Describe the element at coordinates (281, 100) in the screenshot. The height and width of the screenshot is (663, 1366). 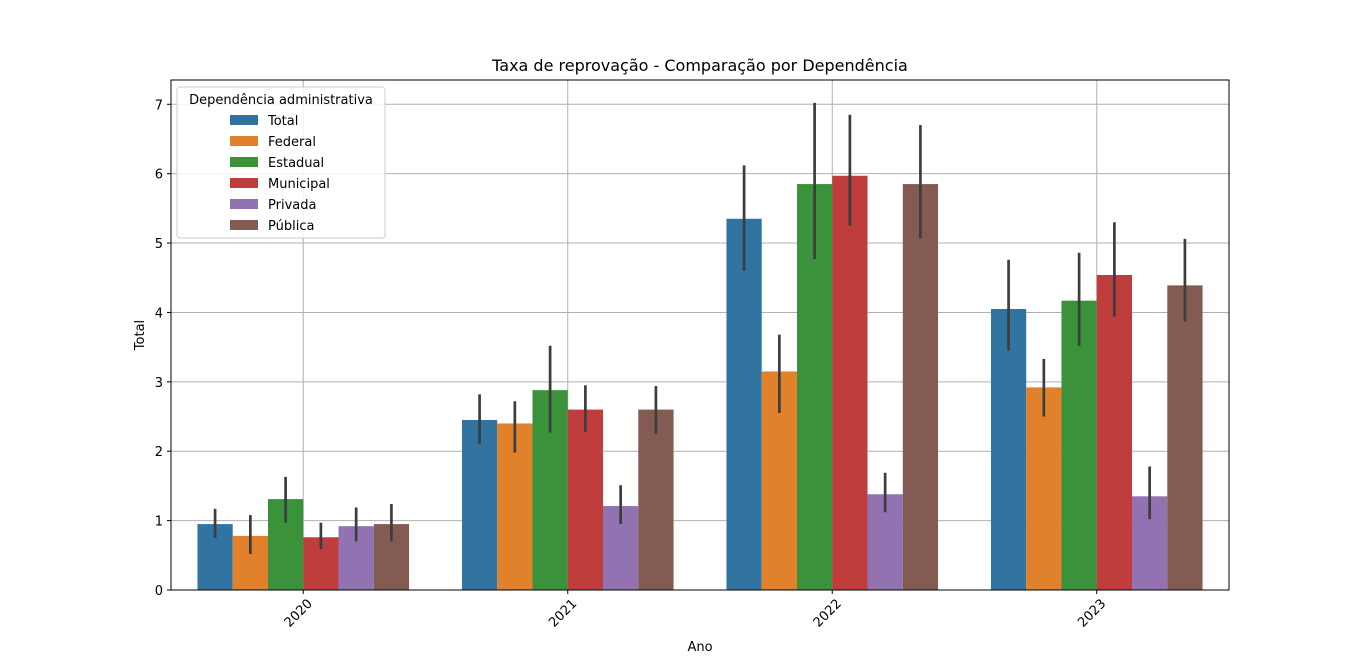
I see `legend-title: Dependência administrativa` at that location.